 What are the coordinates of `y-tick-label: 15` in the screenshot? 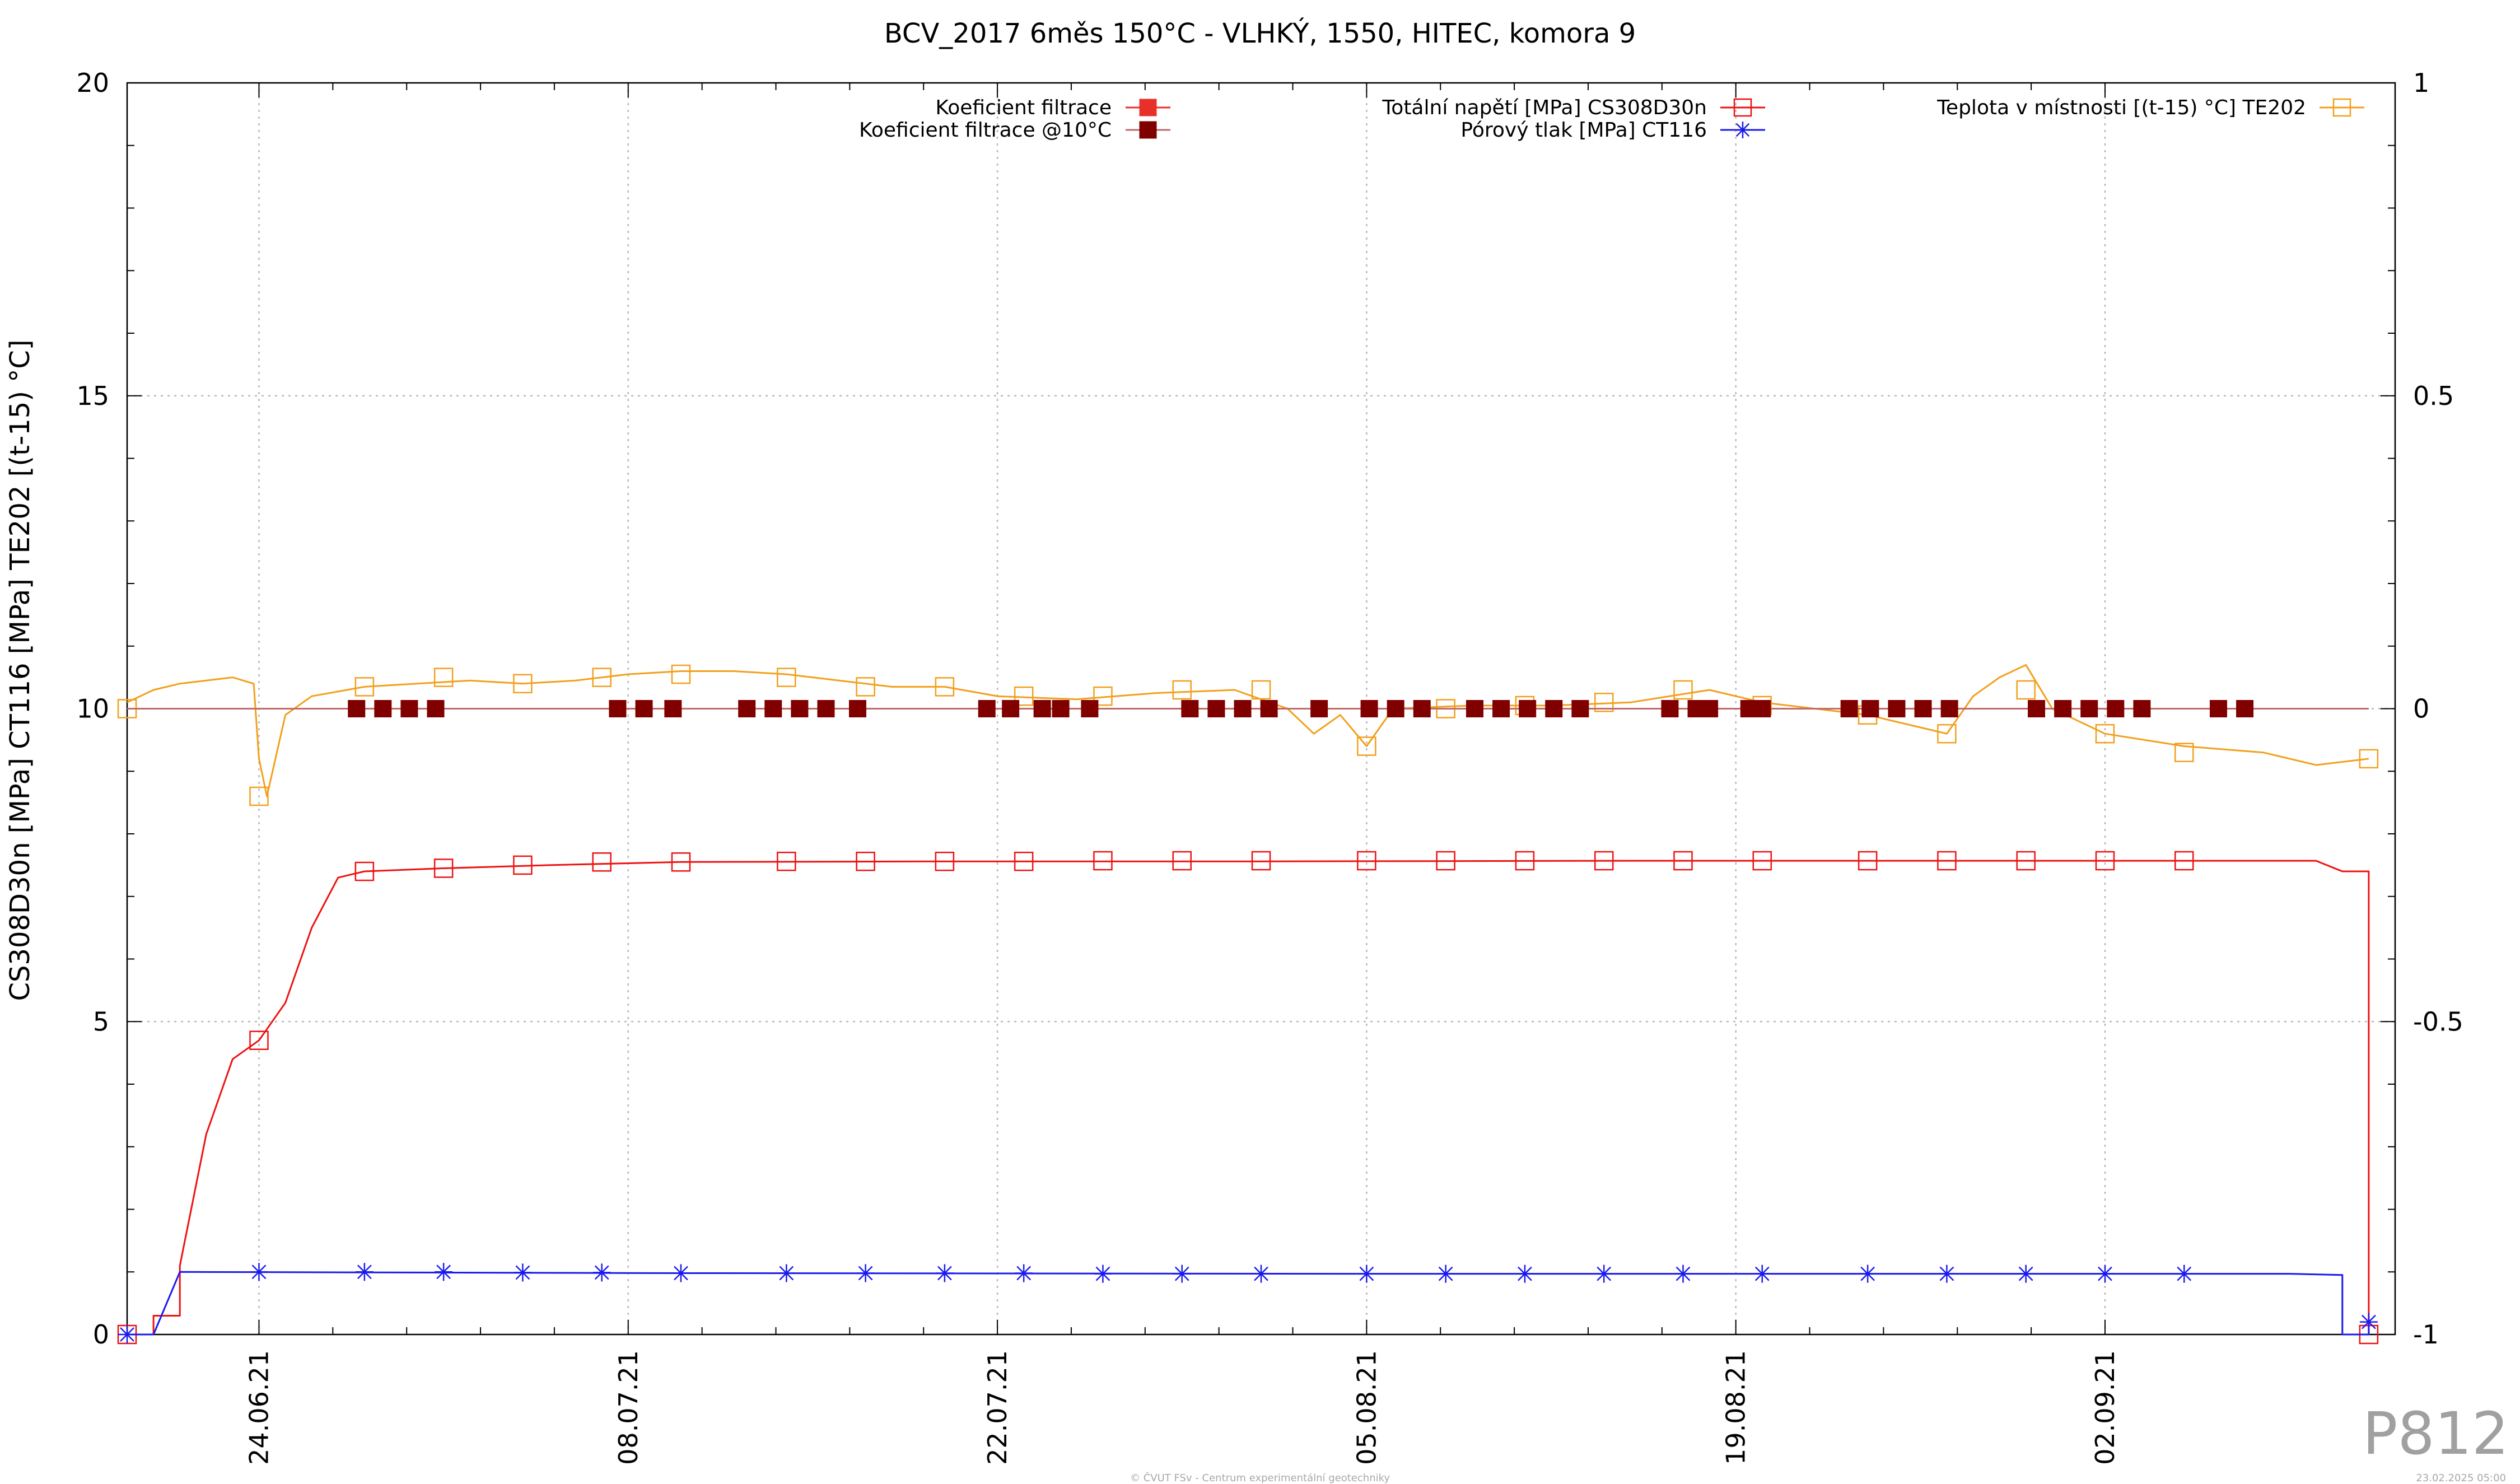 It's located at (93, 396).